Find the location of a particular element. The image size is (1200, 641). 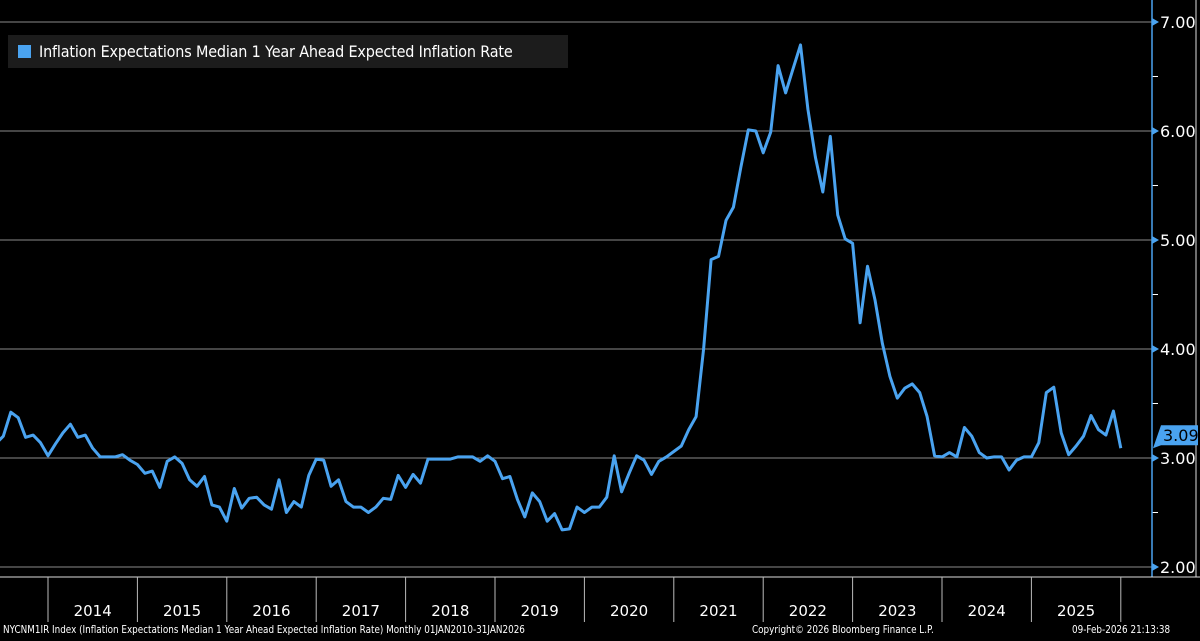

x-tick-label: 2018 is located at coordinates (450, 611).